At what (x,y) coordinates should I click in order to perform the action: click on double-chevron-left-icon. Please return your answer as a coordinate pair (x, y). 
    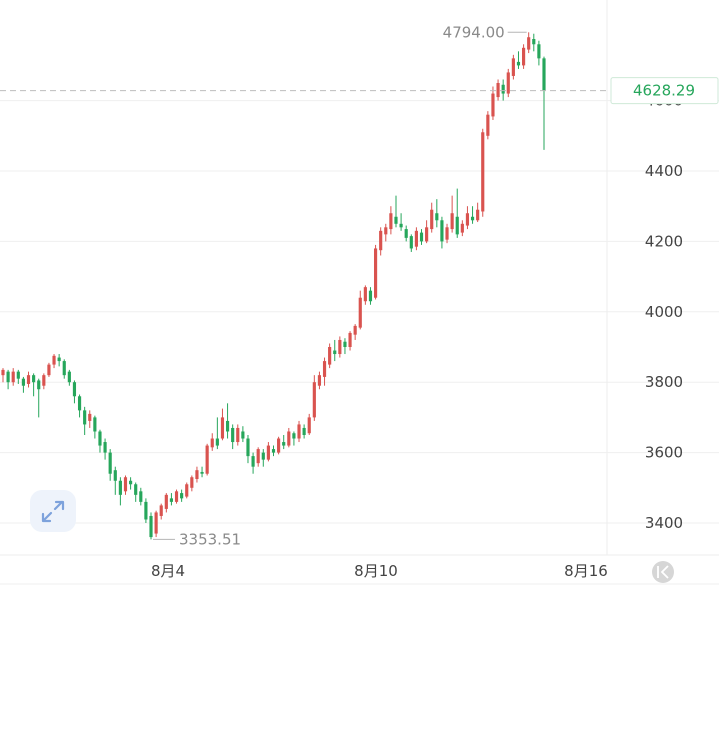
    Looking at the image, I should click on (663, 572).